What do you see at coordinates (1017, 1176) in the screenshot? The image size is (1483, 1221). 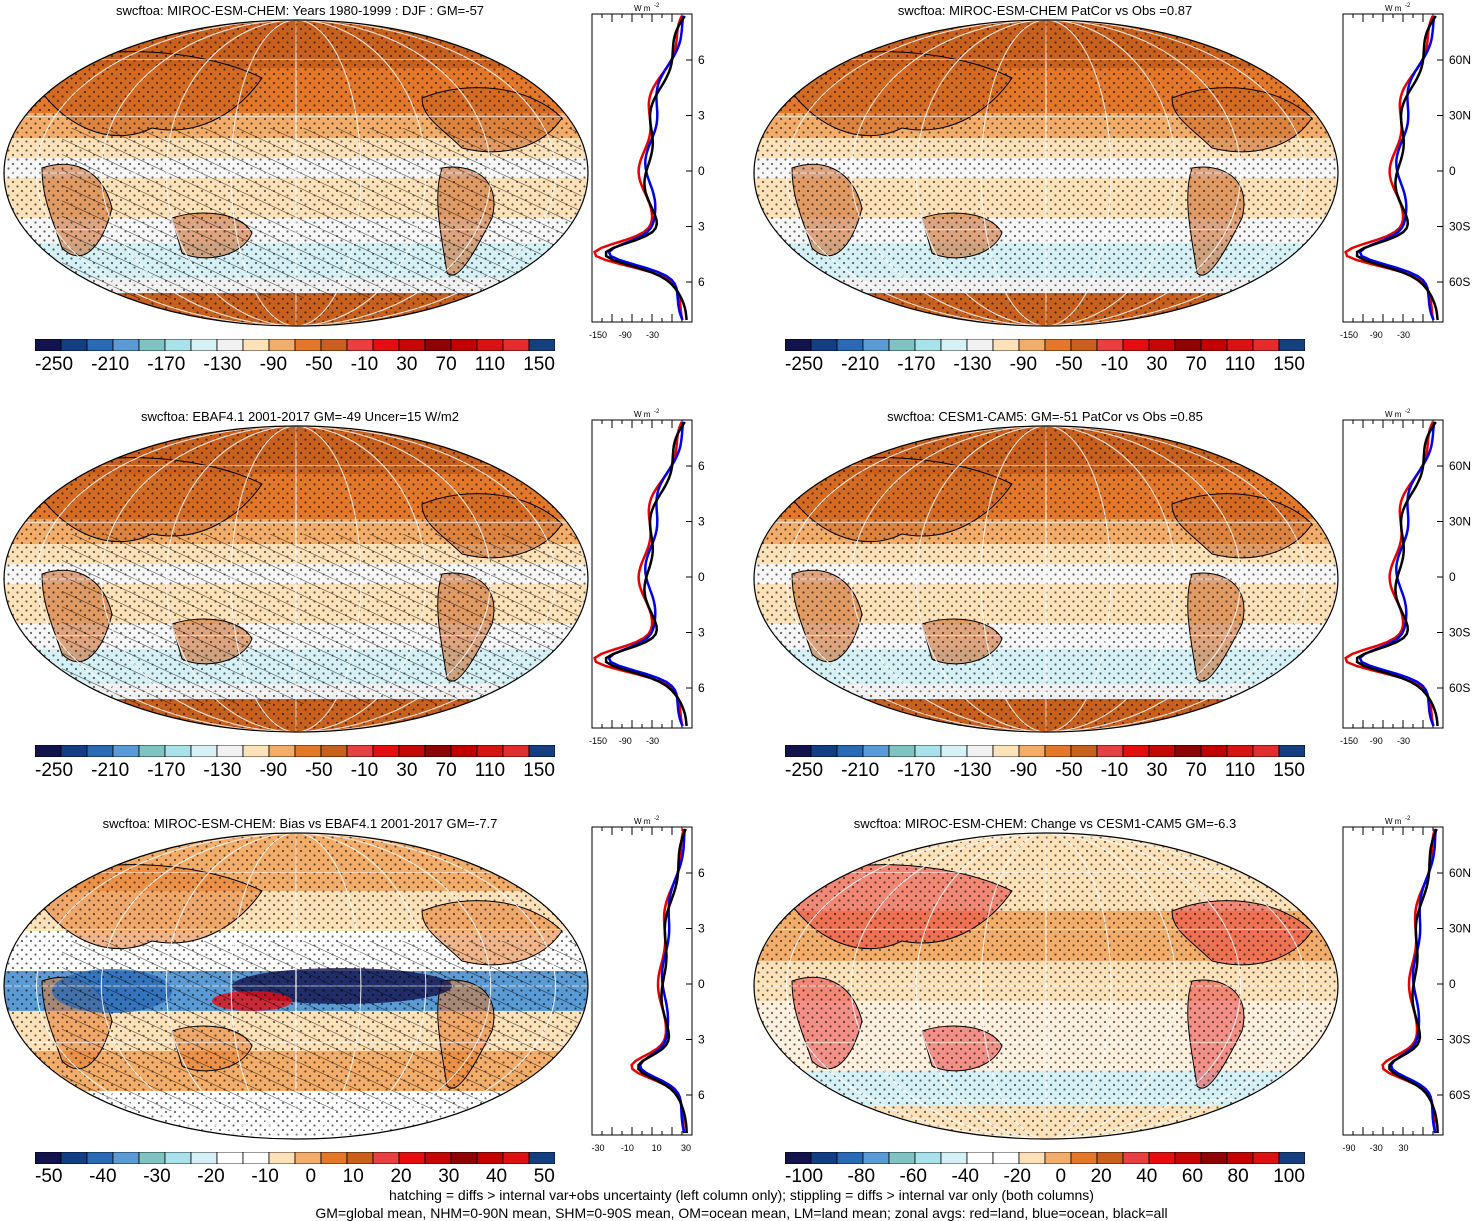 I see `colorbar-tick-label: -20` at bounding box center [1017, 1176].